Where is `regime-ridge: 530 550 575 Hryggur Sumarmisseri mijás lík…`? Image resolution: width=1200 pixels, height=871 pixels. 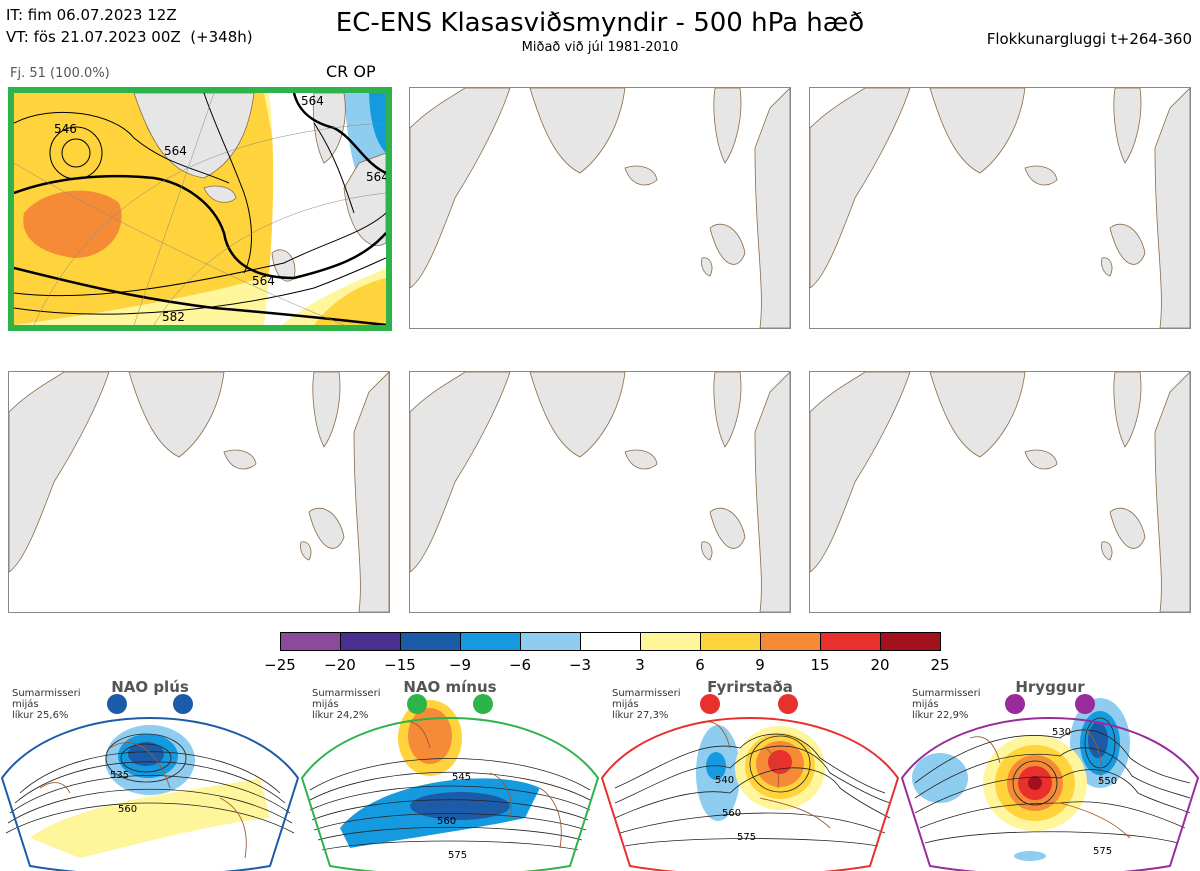 regime-ridge: 530 550 575 Hryggur Sumarmisseri mijás lík… is located at coordinates (1050, 774).